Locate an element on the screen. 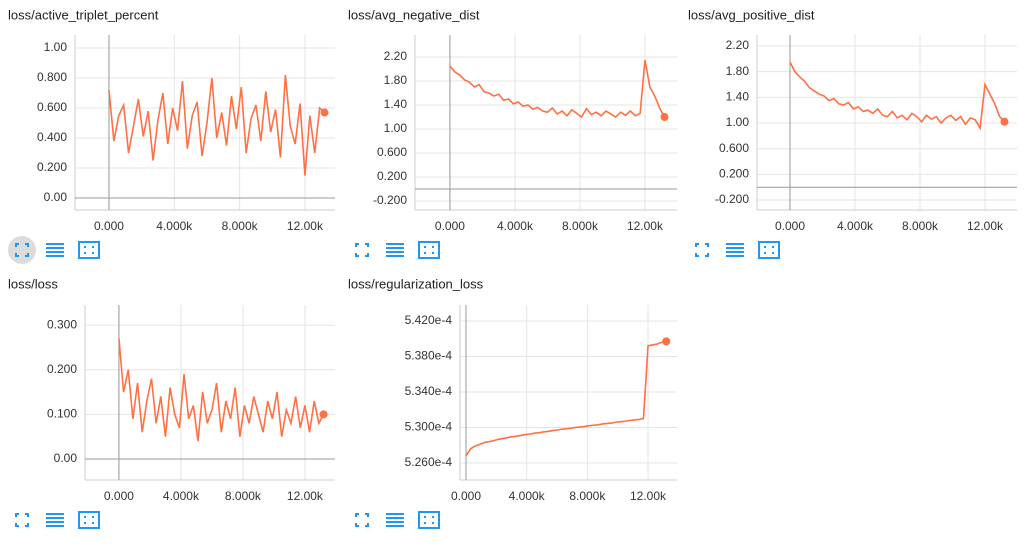  icon-highlight is located at coordinates (22, 250).